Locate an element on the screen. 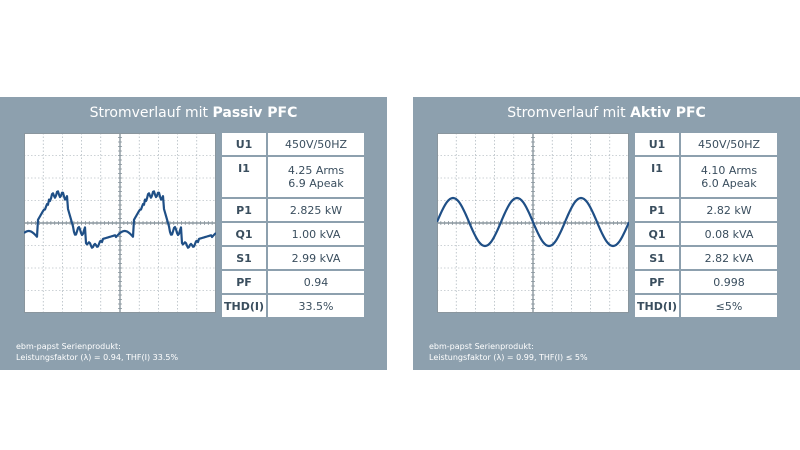 The width and height of the screenshot is (800, 450). row-i1: I1 4.25 Arms 6.9 Apeak is located at coordinates (293, 177).